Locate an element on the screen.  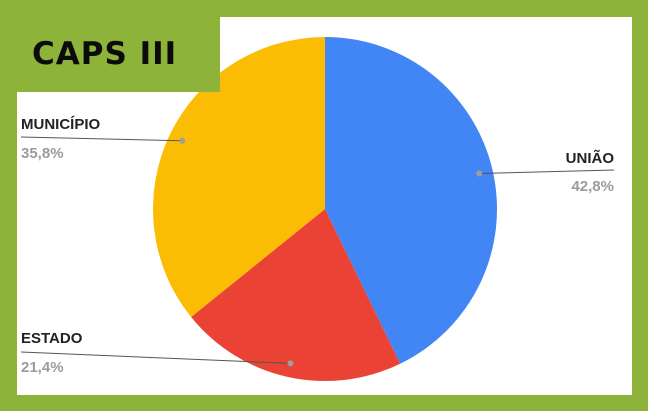
title-tab: CAPS III is located at coordinates (118, 54).